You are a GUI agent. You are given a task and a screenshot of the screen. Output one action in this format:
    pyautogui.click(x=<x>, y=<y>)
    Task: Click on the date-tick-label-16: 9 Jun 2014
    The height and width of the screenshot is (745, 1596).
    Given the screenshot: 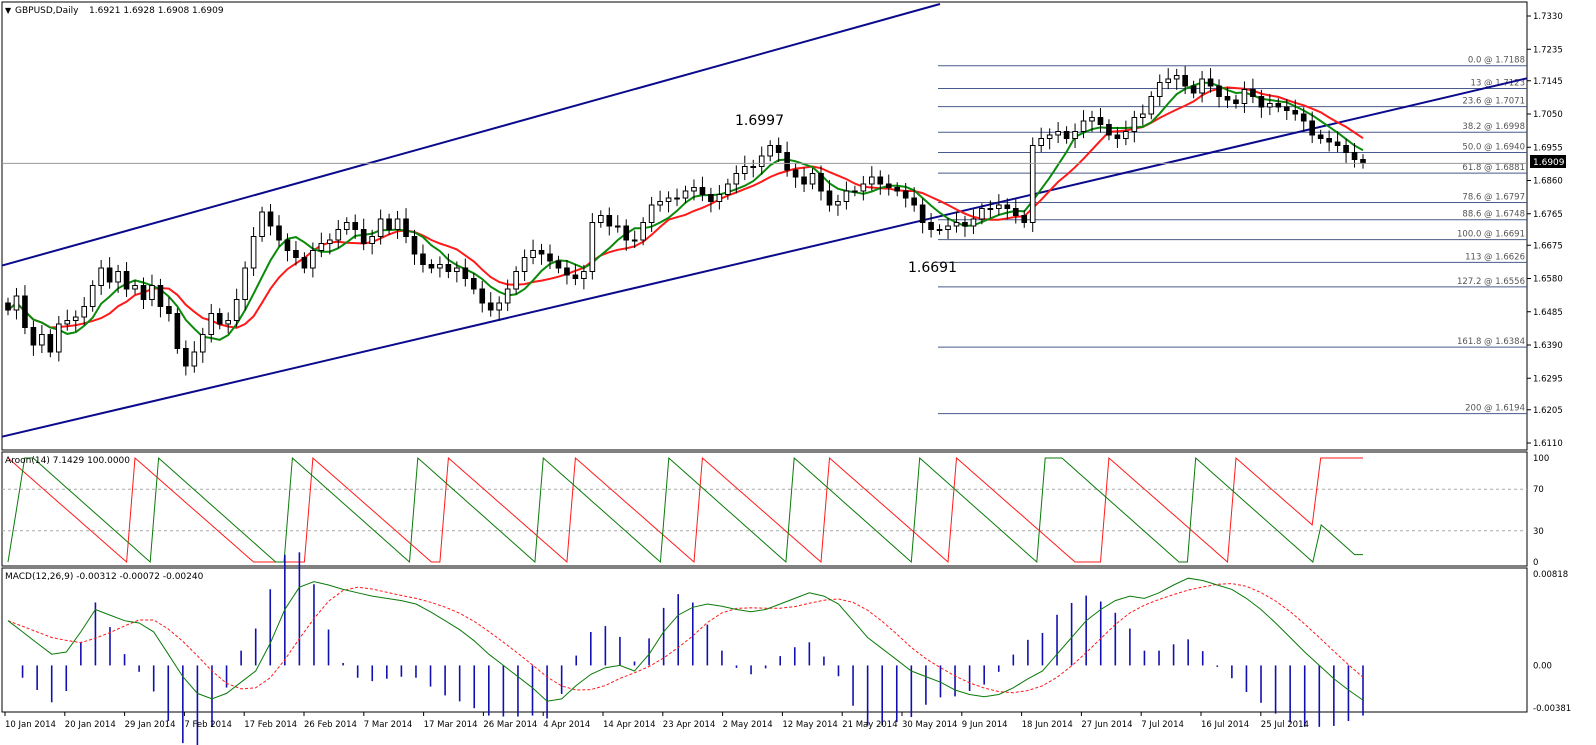 What is the action you would take?
    pyautogui.click(x=985, y=725)
    